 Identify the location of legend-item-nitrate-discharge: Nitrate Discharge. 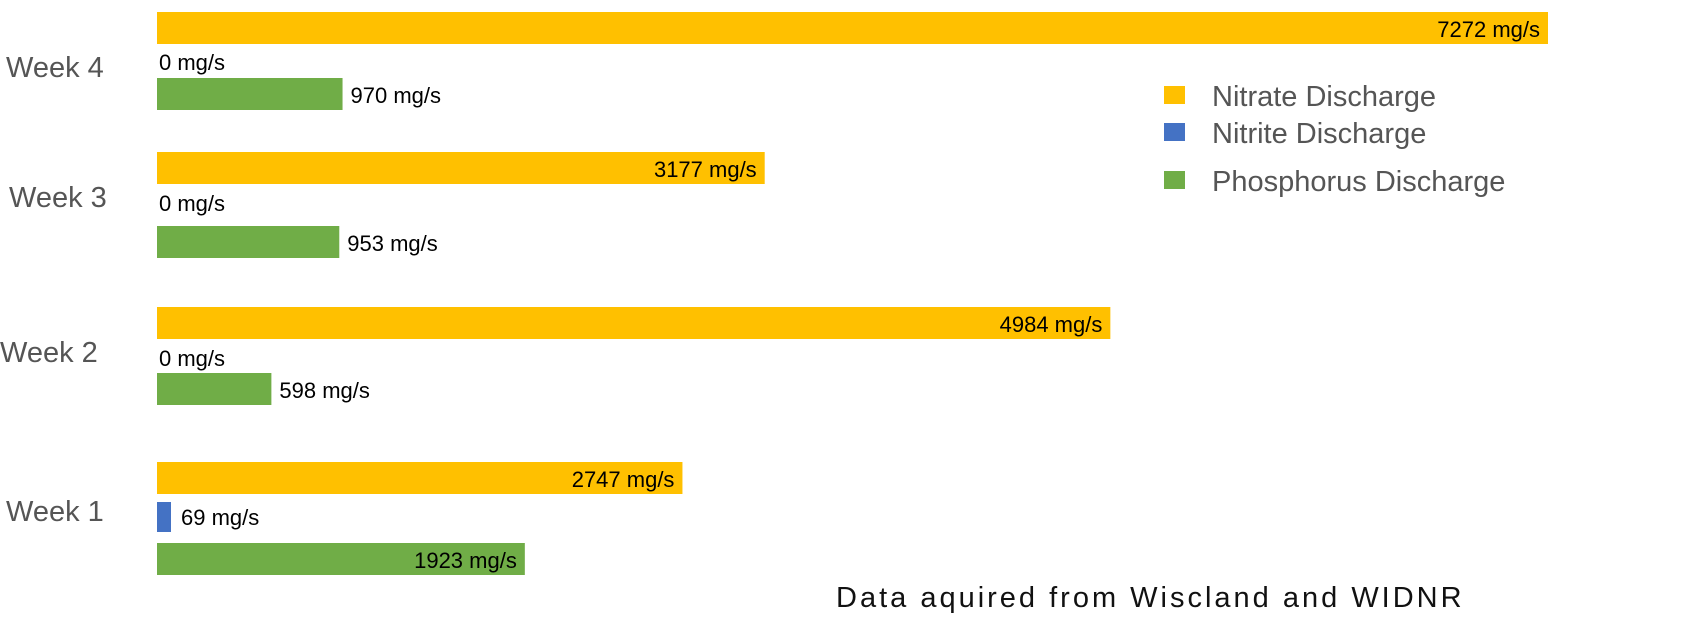
(1300, 97).